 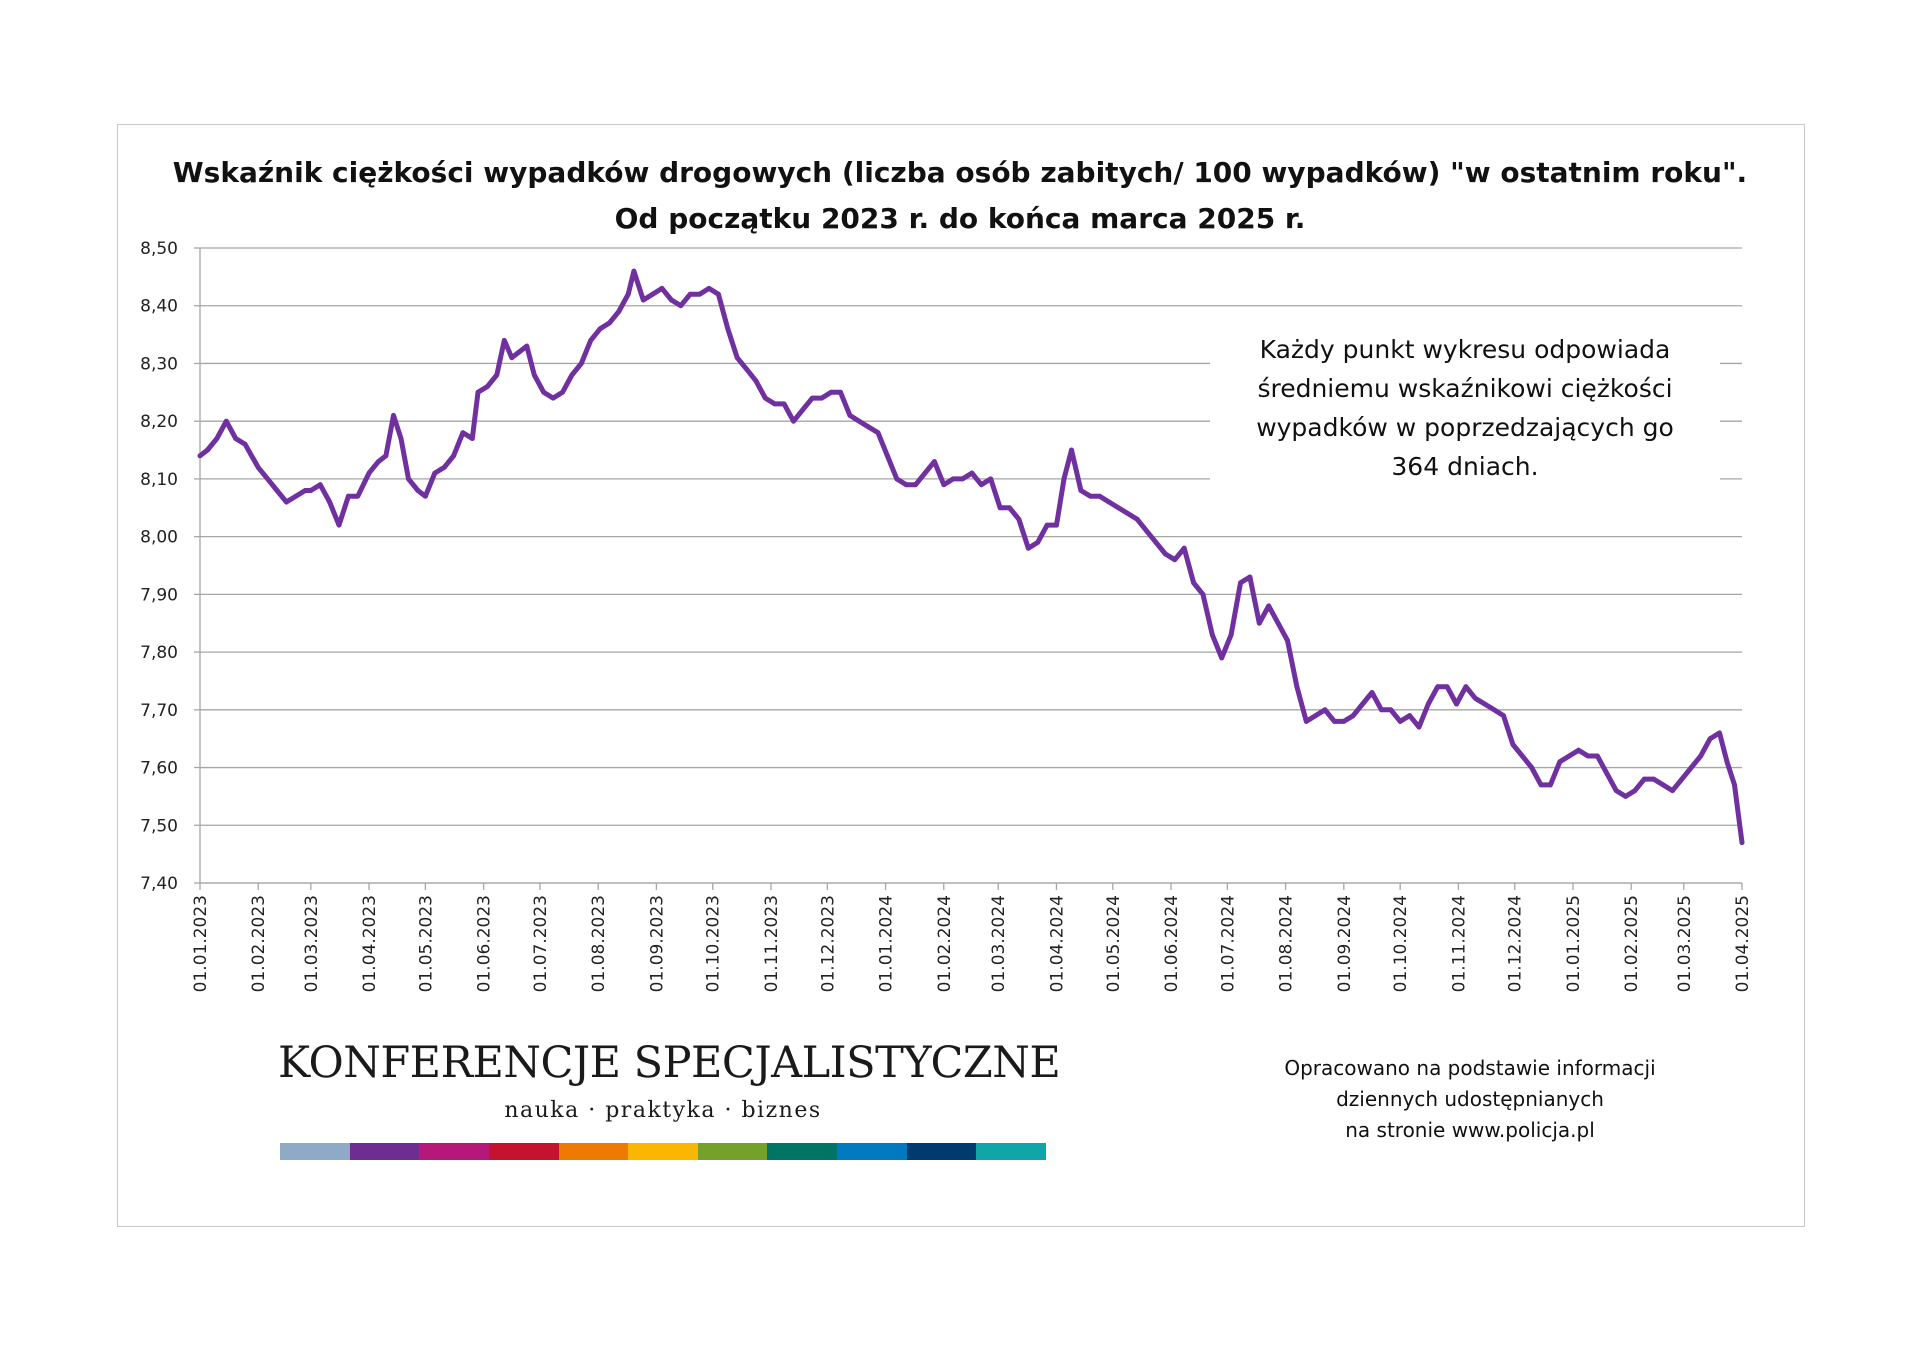 What do you see at coordinates (159, 653) in the screenshot?
I see `y-tick-label: 7,80` at bounding box center [159, 653].